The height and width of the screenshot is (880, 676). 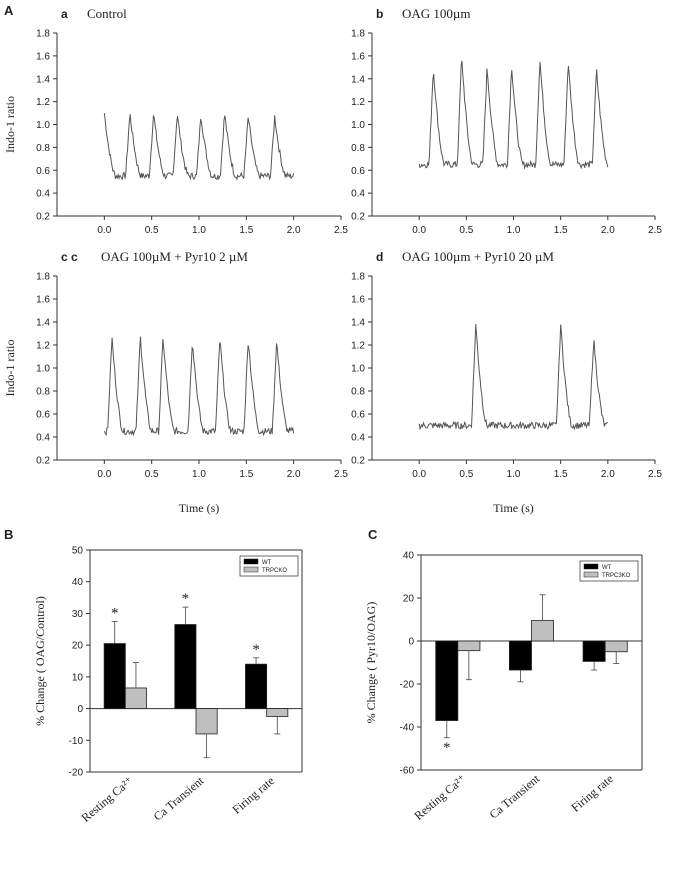 What do you see at coordinates (379, 14) in the screenshot?
I see `subpanel-letter: b` at bounding box center [379, 14].